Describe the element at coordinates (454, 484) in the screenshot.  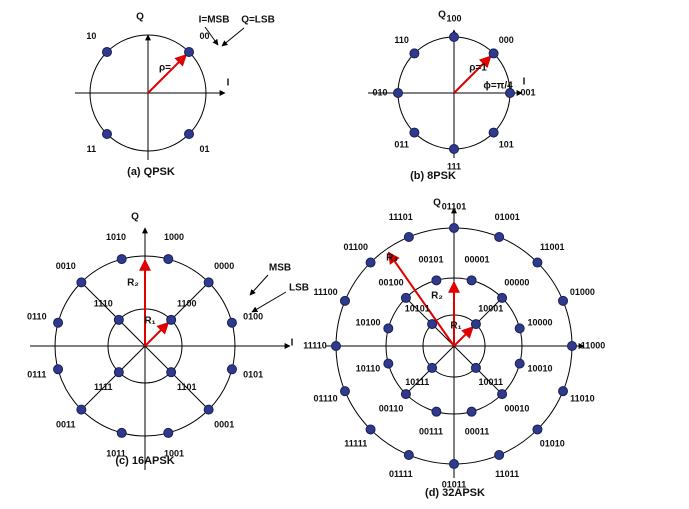
I see `symbol-label: 01011` at that location.